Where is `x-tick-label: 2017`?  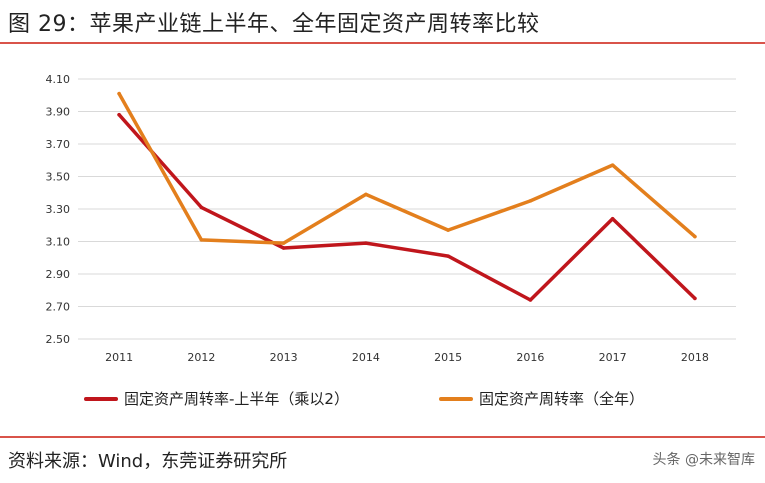 x-tick-label: 2017 is located at coordinates (613, 357).